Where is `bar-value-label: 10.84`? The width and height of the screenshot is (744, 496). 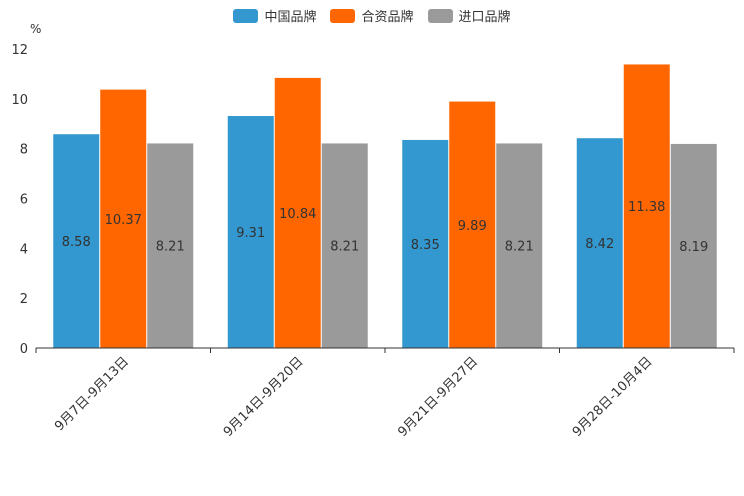 bar-value-label: 10.84 is located at coordinates (297, 214).